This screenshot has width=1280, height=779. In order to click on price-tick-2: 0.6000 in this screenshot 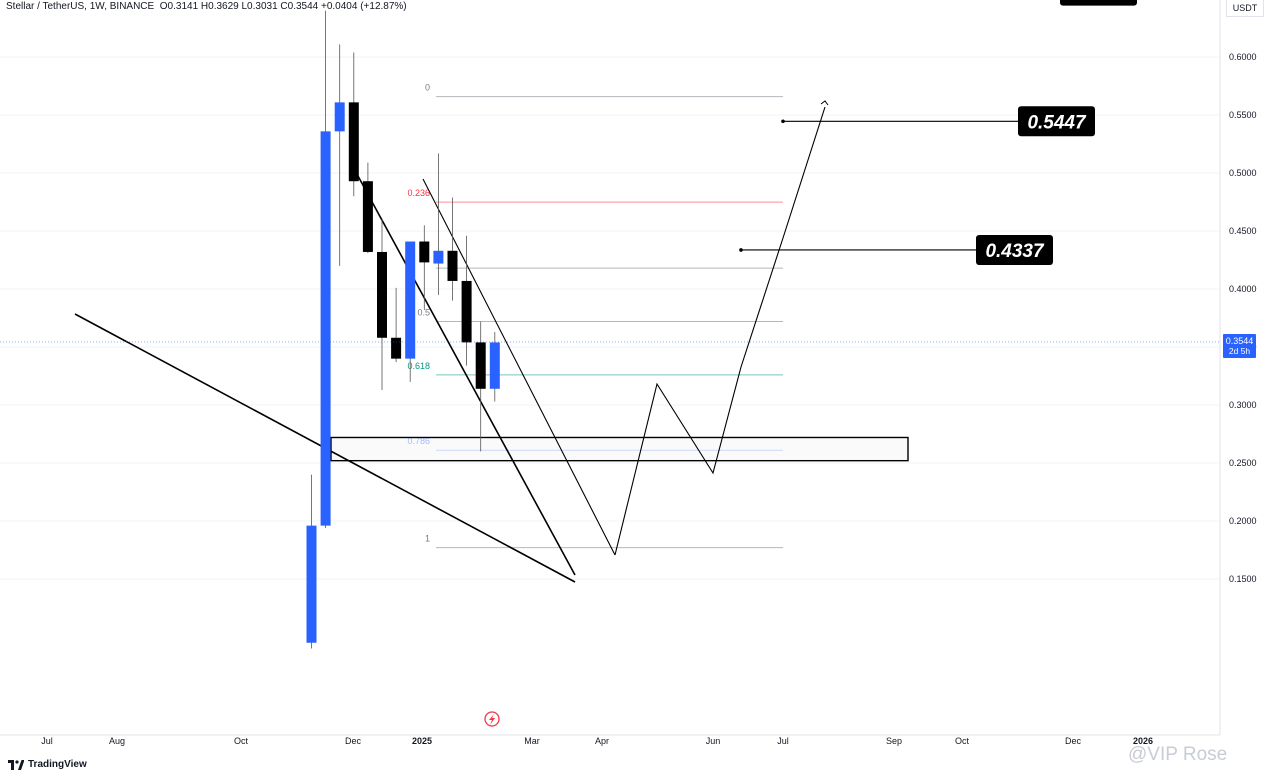, I will do `click(1243, 57)`.